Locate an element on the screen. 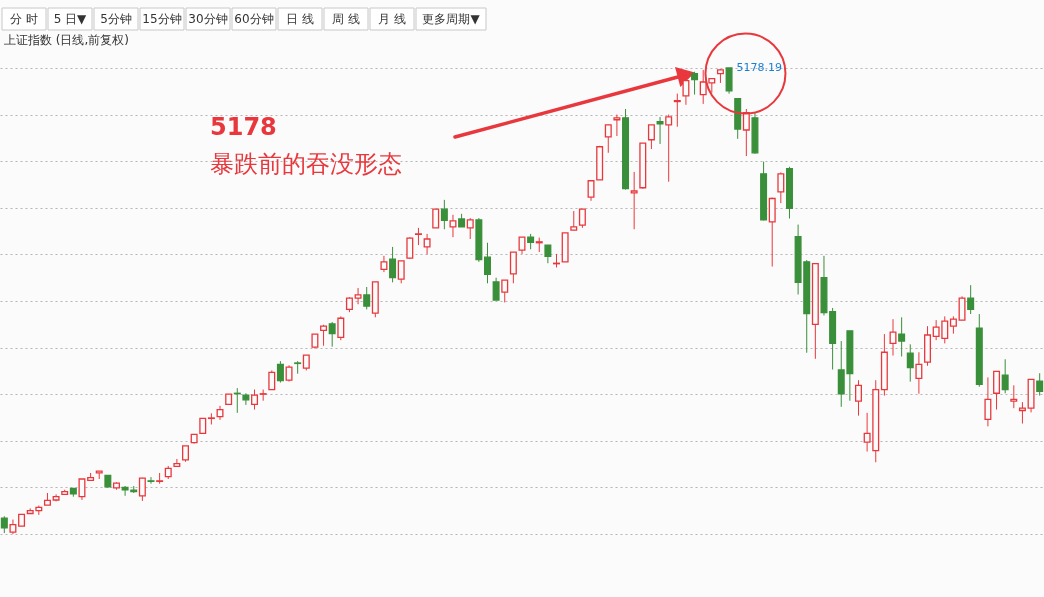  text: 30分钟 is located at coordinates (208, 19).